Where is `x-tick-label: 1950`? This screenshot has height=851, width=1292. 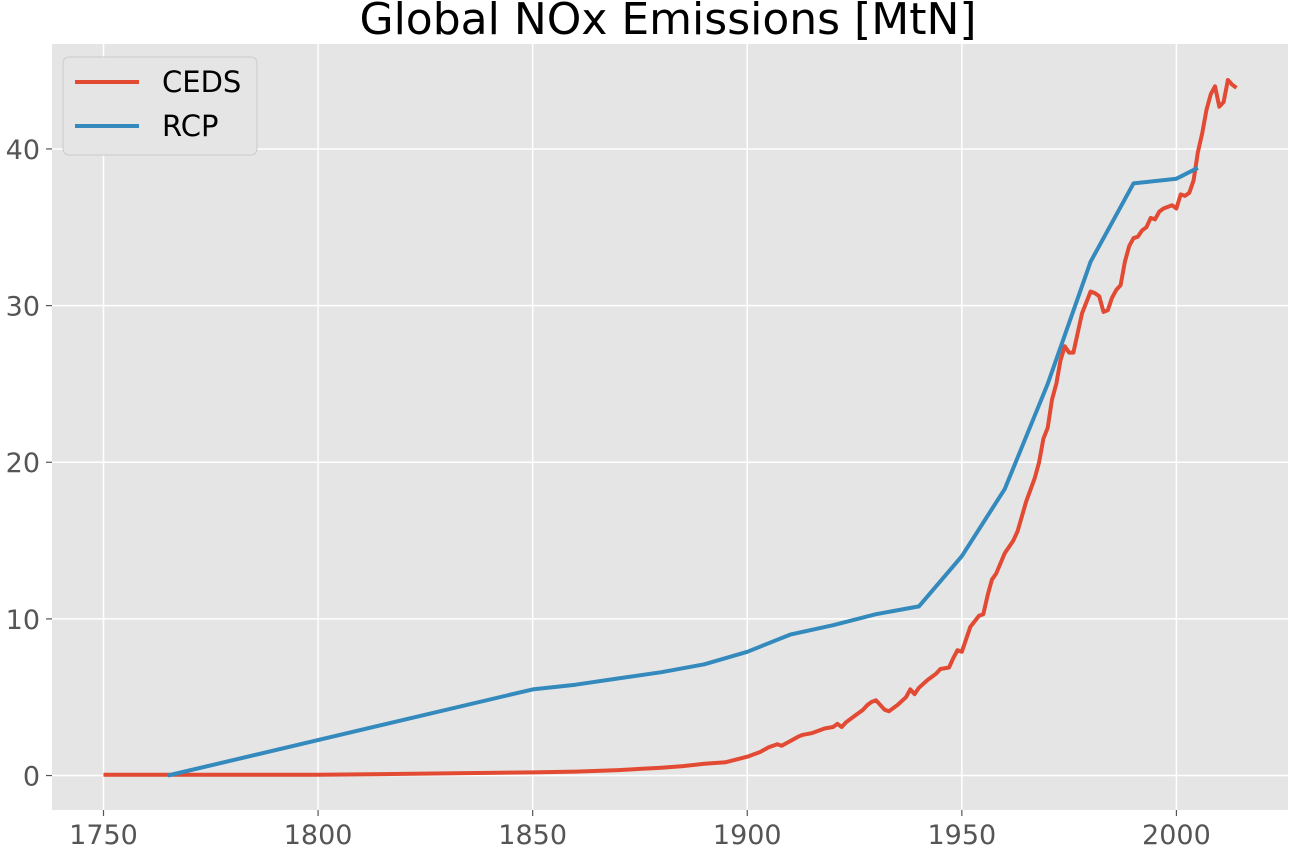 x-tick-label: 1950 is located at coordinates (961, 835).